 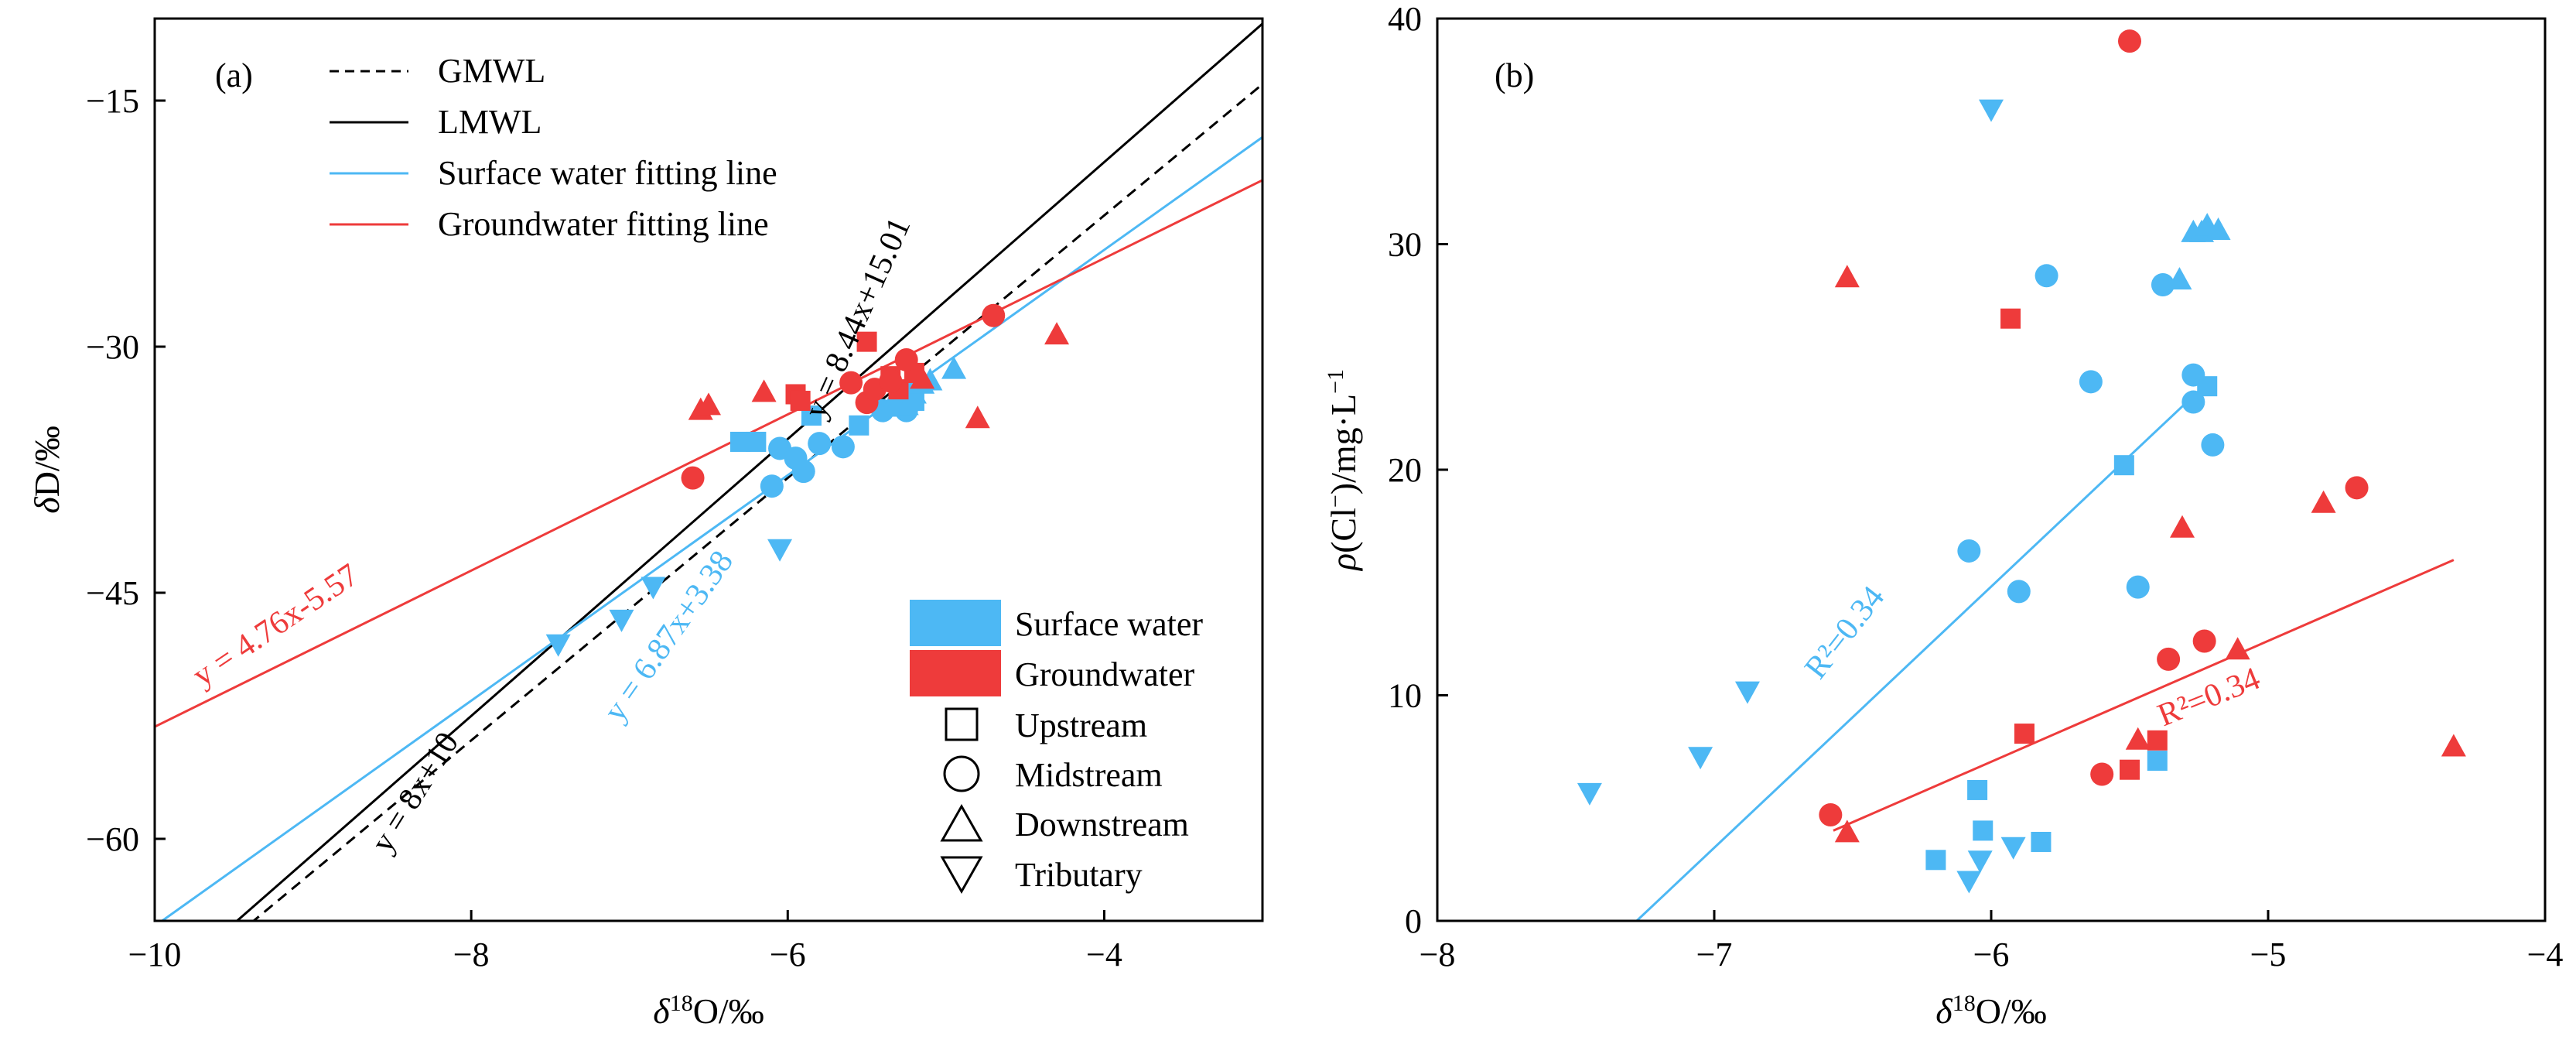 I want to click on x-tick-label: −10, so click(x=155, y=954).